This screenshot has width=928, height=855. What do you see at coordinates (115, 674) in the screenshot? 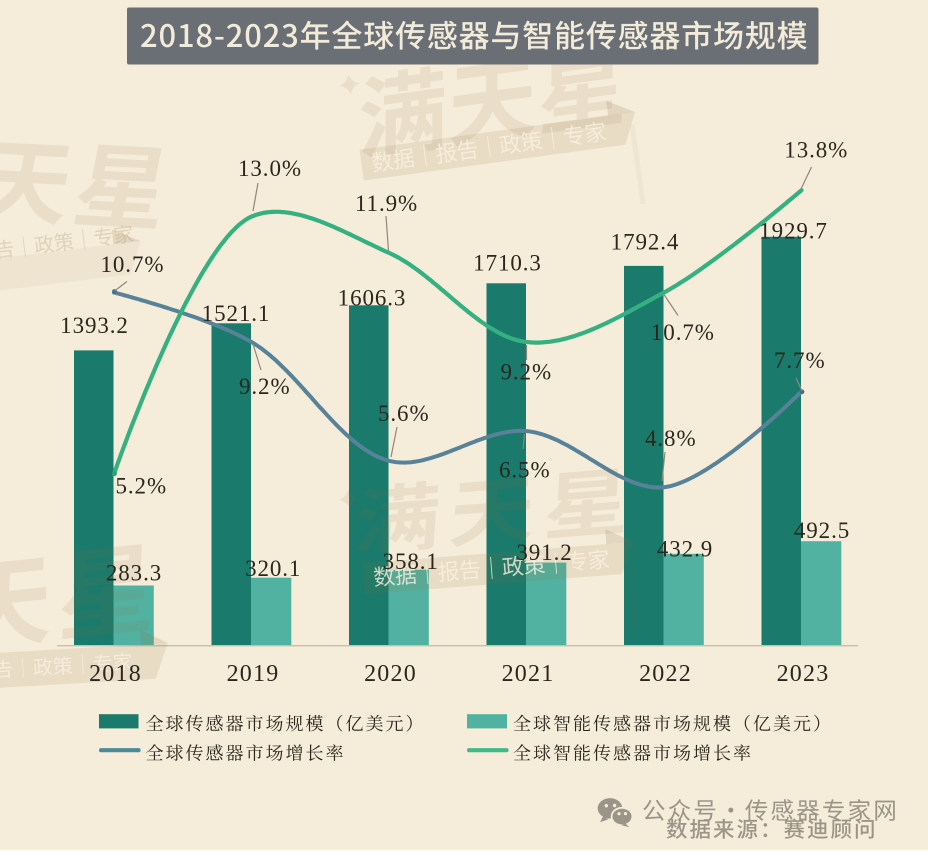
I see `svg-text: 2018` at bounding box center [115, 674].